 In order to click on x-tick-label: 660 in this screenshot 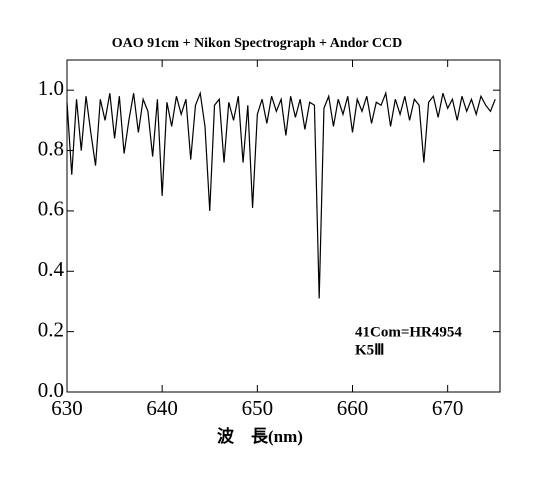, I will do `click(353, 408)`.